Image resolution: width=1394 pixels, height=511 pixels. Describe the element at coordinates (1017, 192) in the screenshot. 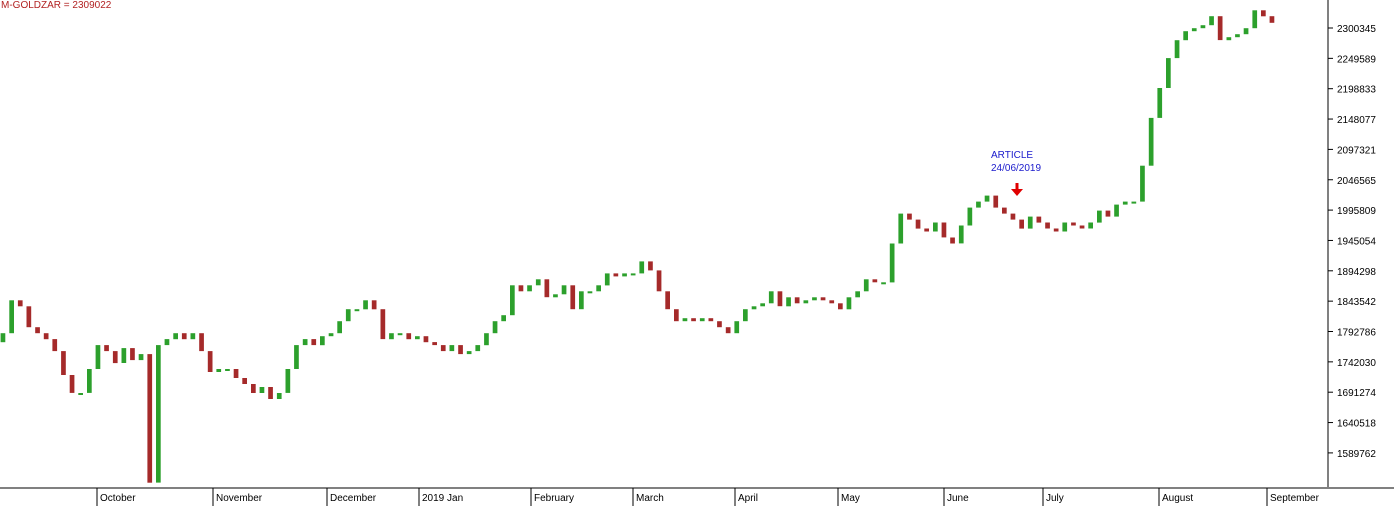

I see `arrow-head` at that location.